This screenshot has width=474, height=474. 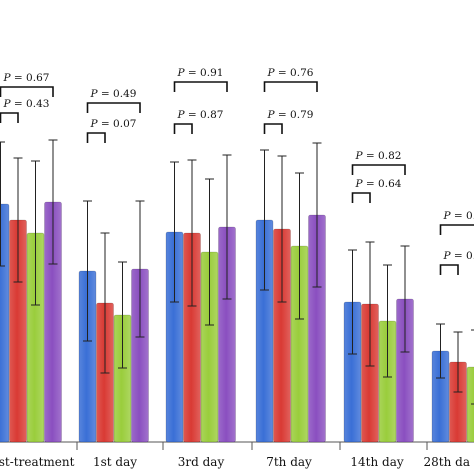 What do you see at coordinates (378, 184) in the screenshot?
I see `p-value-label-group4-0: P = 0.64` at bounding box center [378, 184].